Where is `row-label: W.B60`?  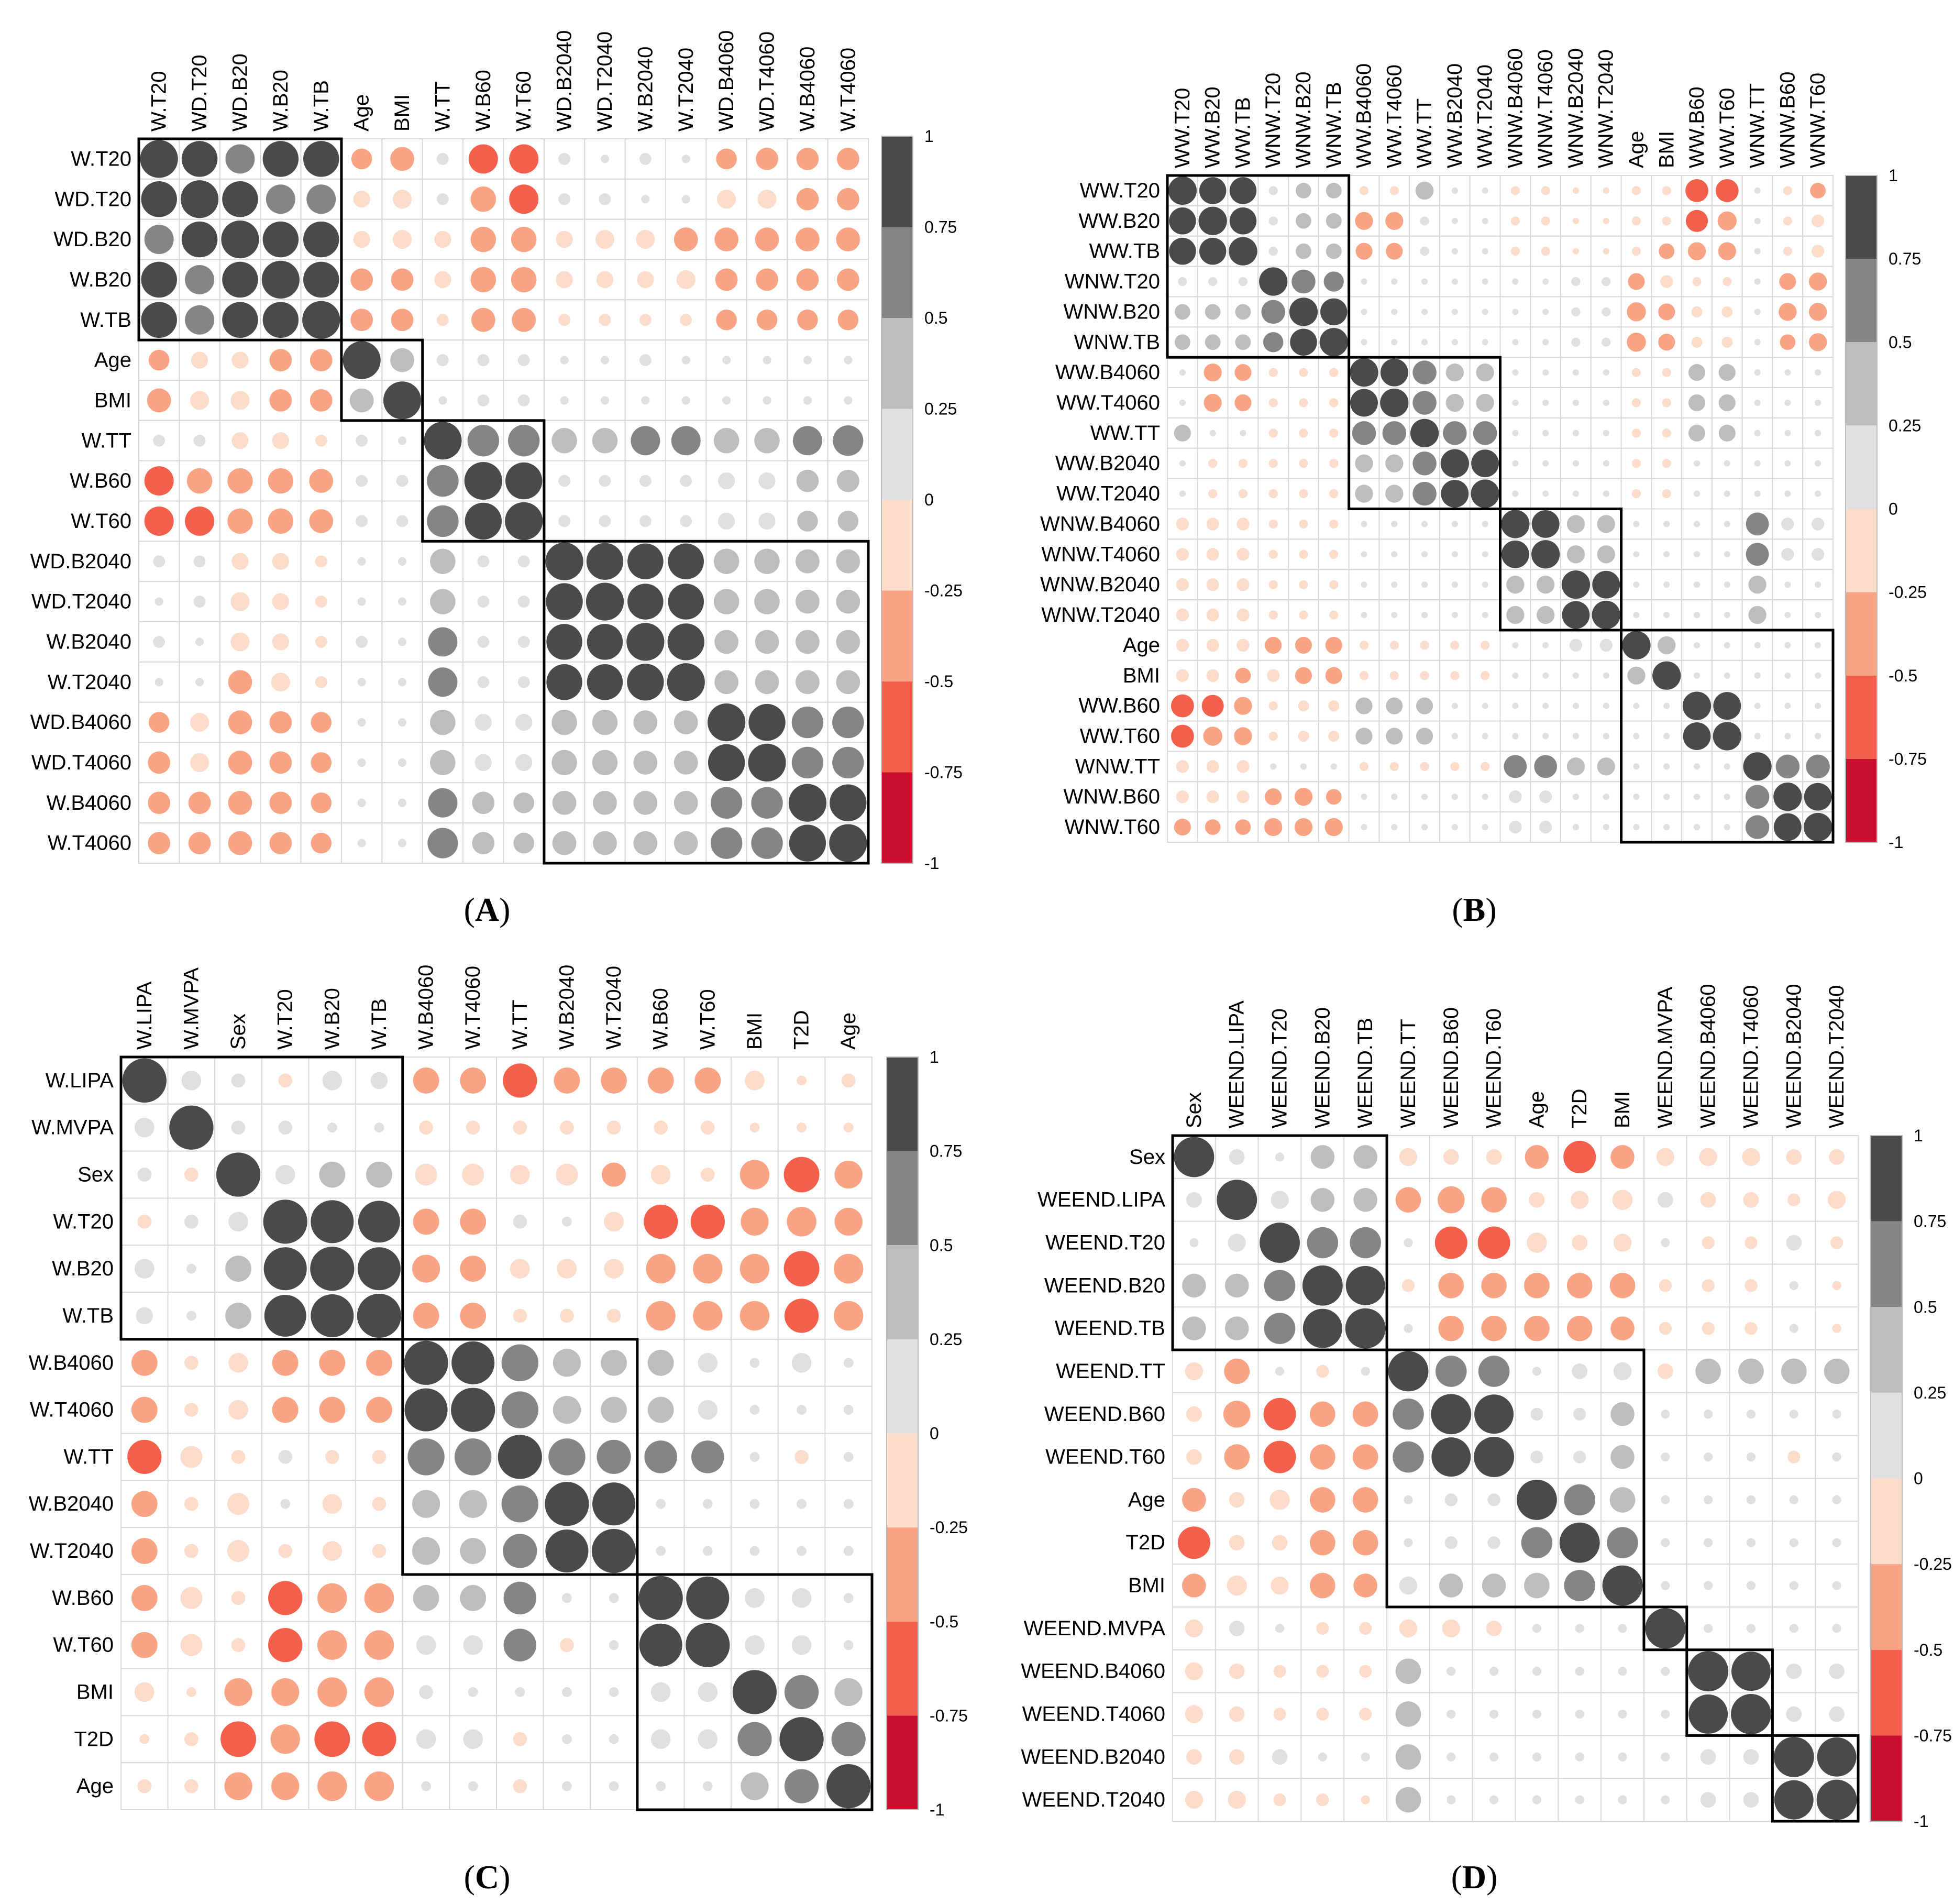 row-label: W.B60 is located at coordinates (83, 1598).